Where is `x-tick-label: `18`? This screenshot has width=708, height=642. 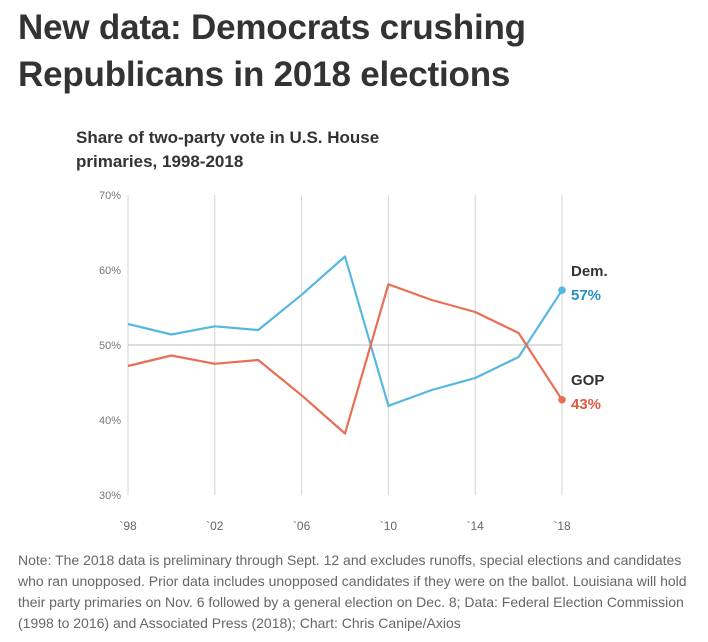 x-tick-label: `18 is located at coordinates (562, 526).